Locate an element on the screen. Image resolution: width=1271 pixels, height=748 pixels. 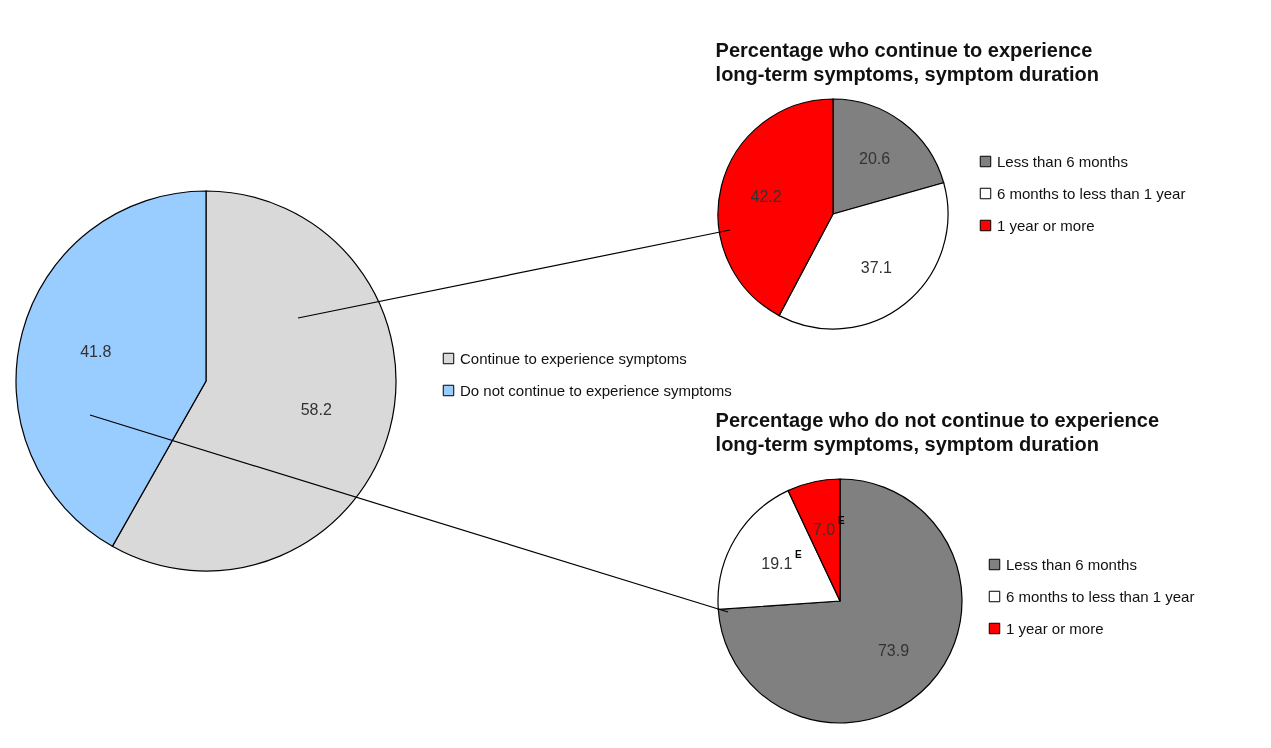
pie-slice is located at coordinates (840, 601).